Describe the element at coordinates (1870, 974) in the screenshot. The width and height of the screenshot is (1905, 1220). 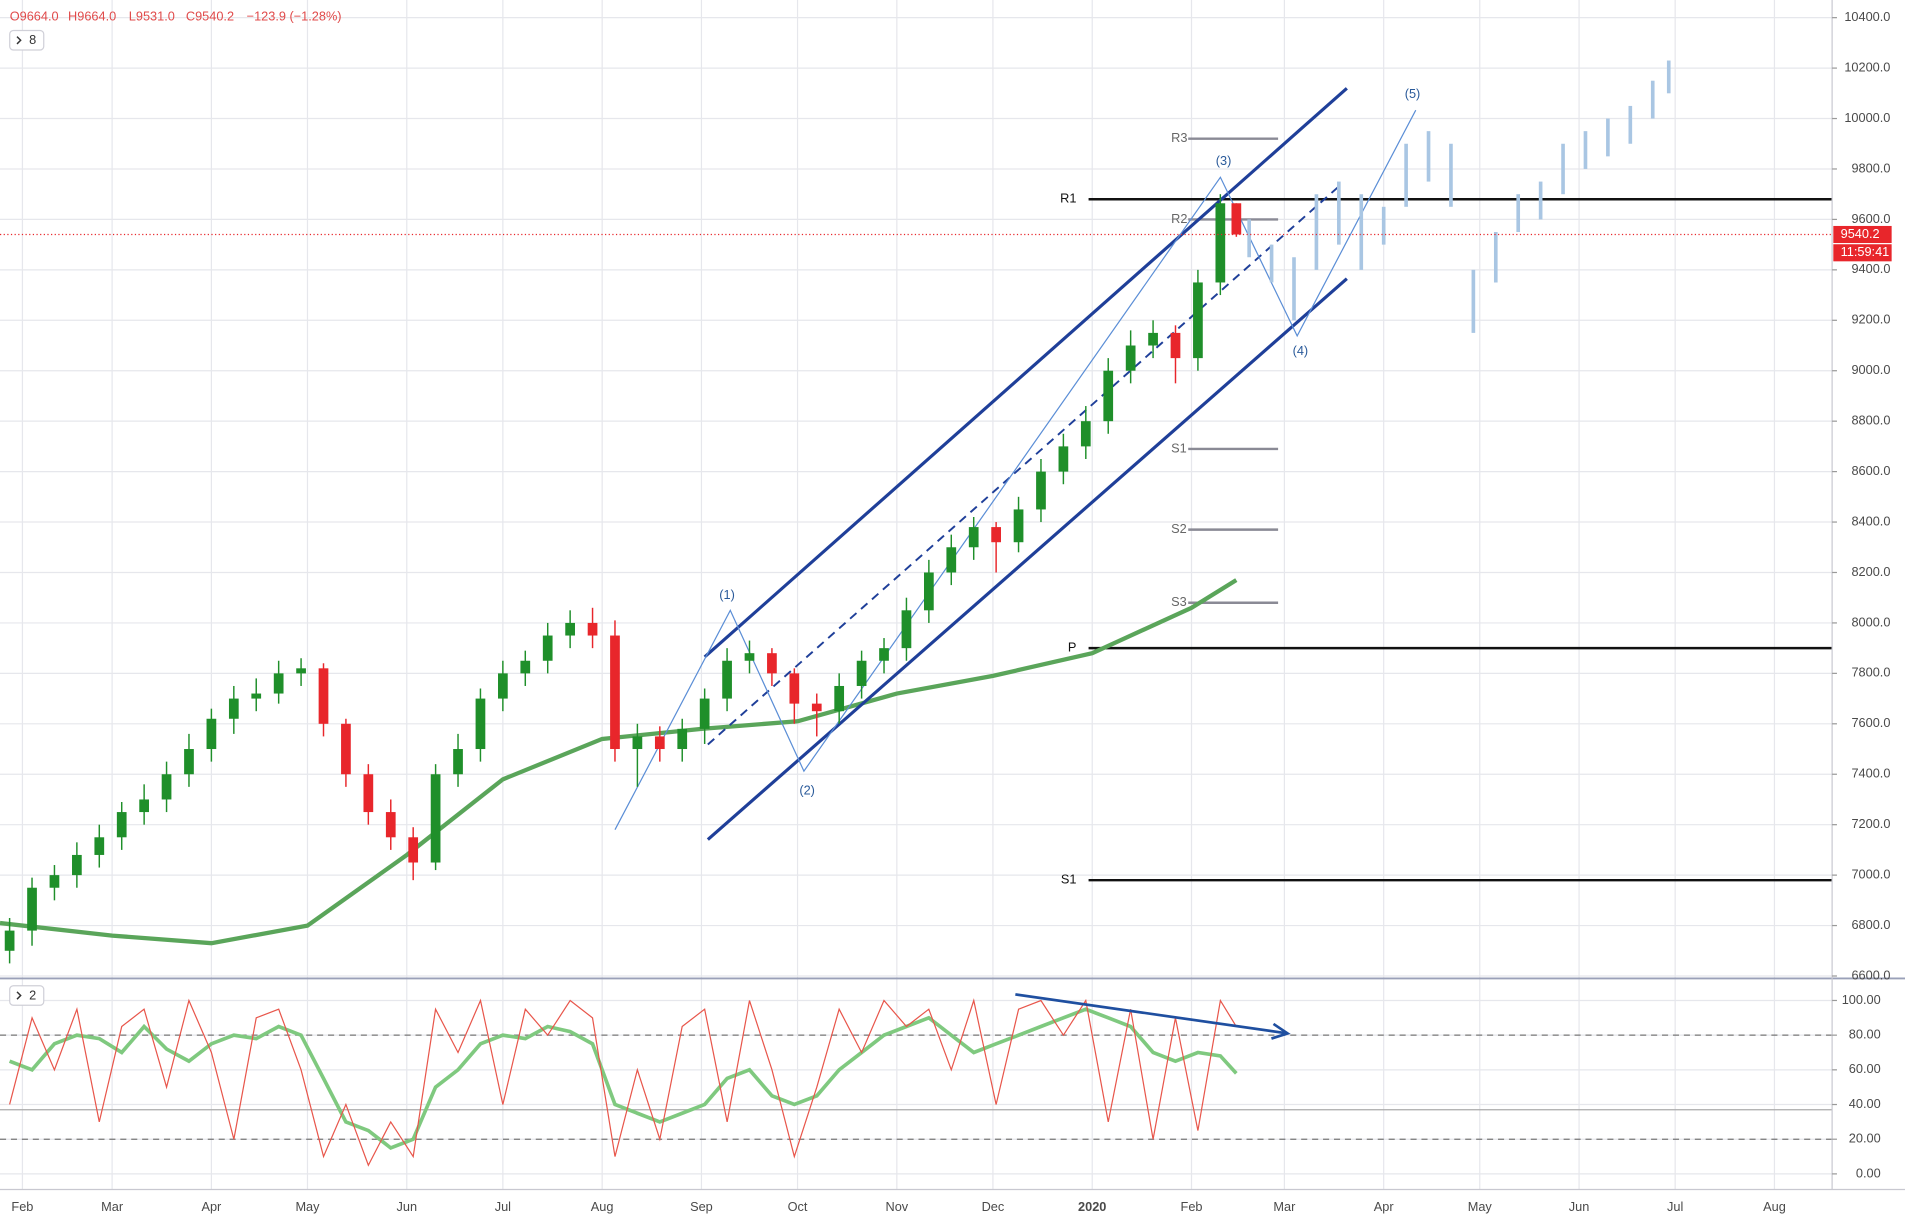
I see `y-tick-label: 6600.0` at that location.